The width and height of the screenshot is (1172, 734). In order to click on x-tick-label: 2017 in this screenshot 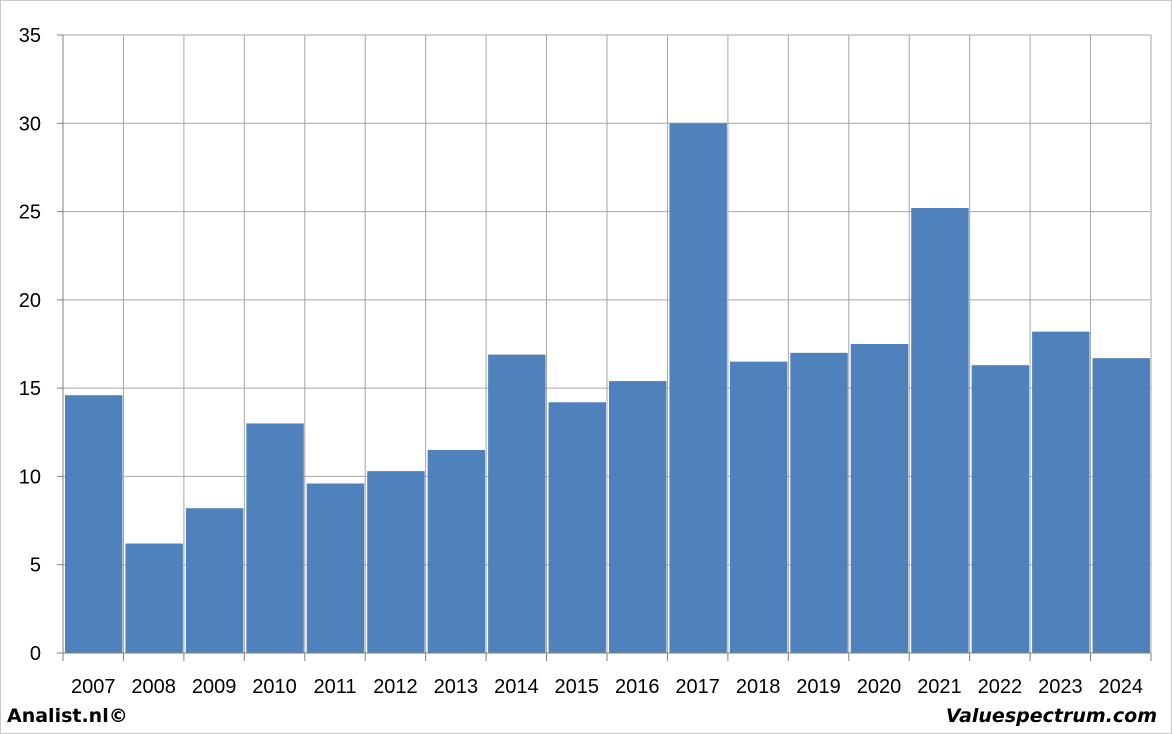, I will do `click(697, 687)`.